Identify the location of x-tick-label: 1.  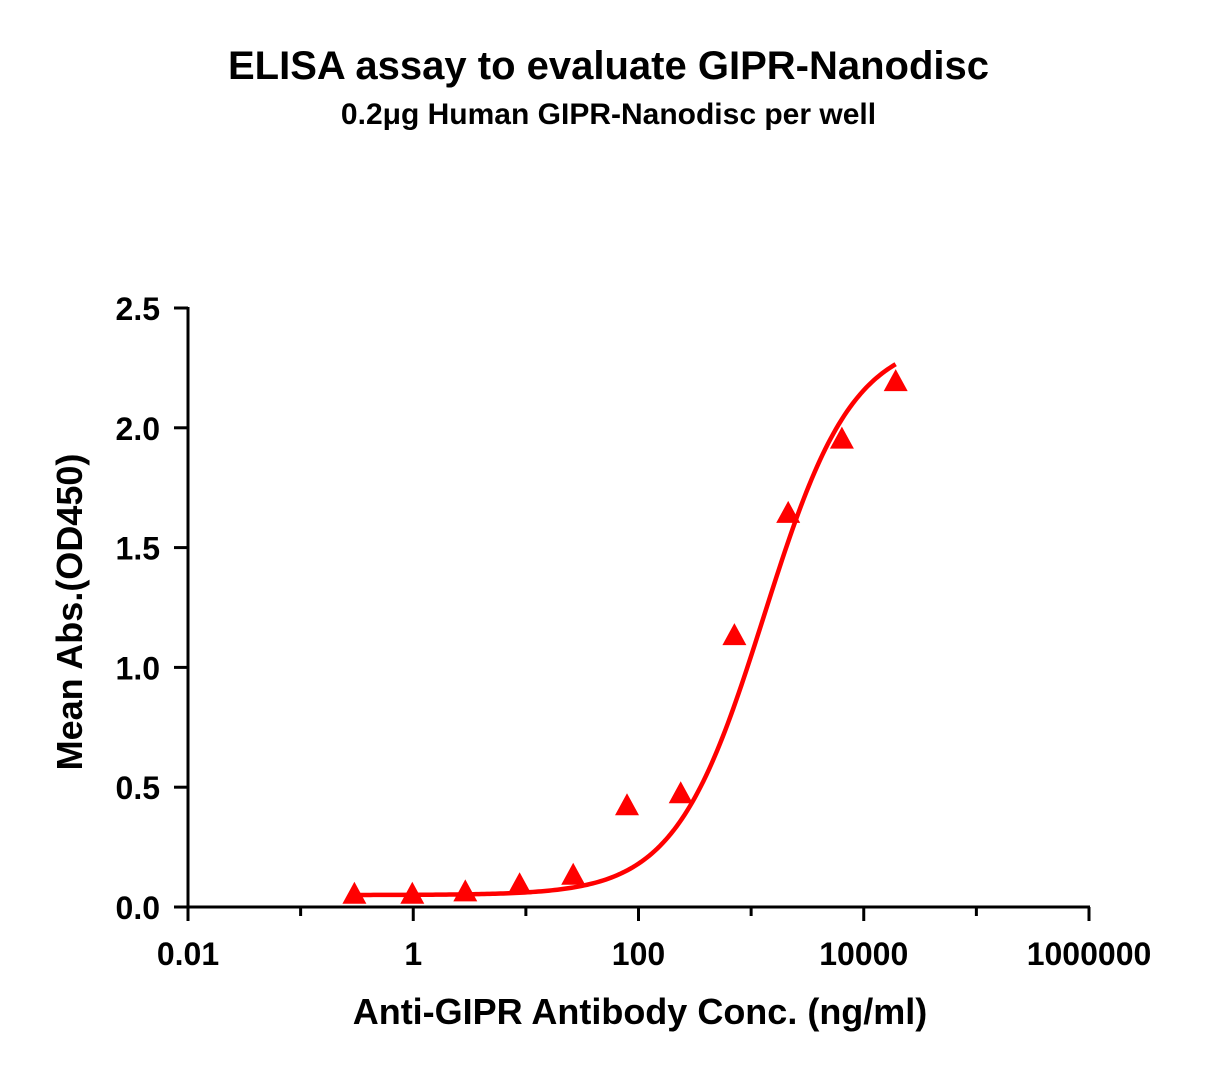
(413, 954).